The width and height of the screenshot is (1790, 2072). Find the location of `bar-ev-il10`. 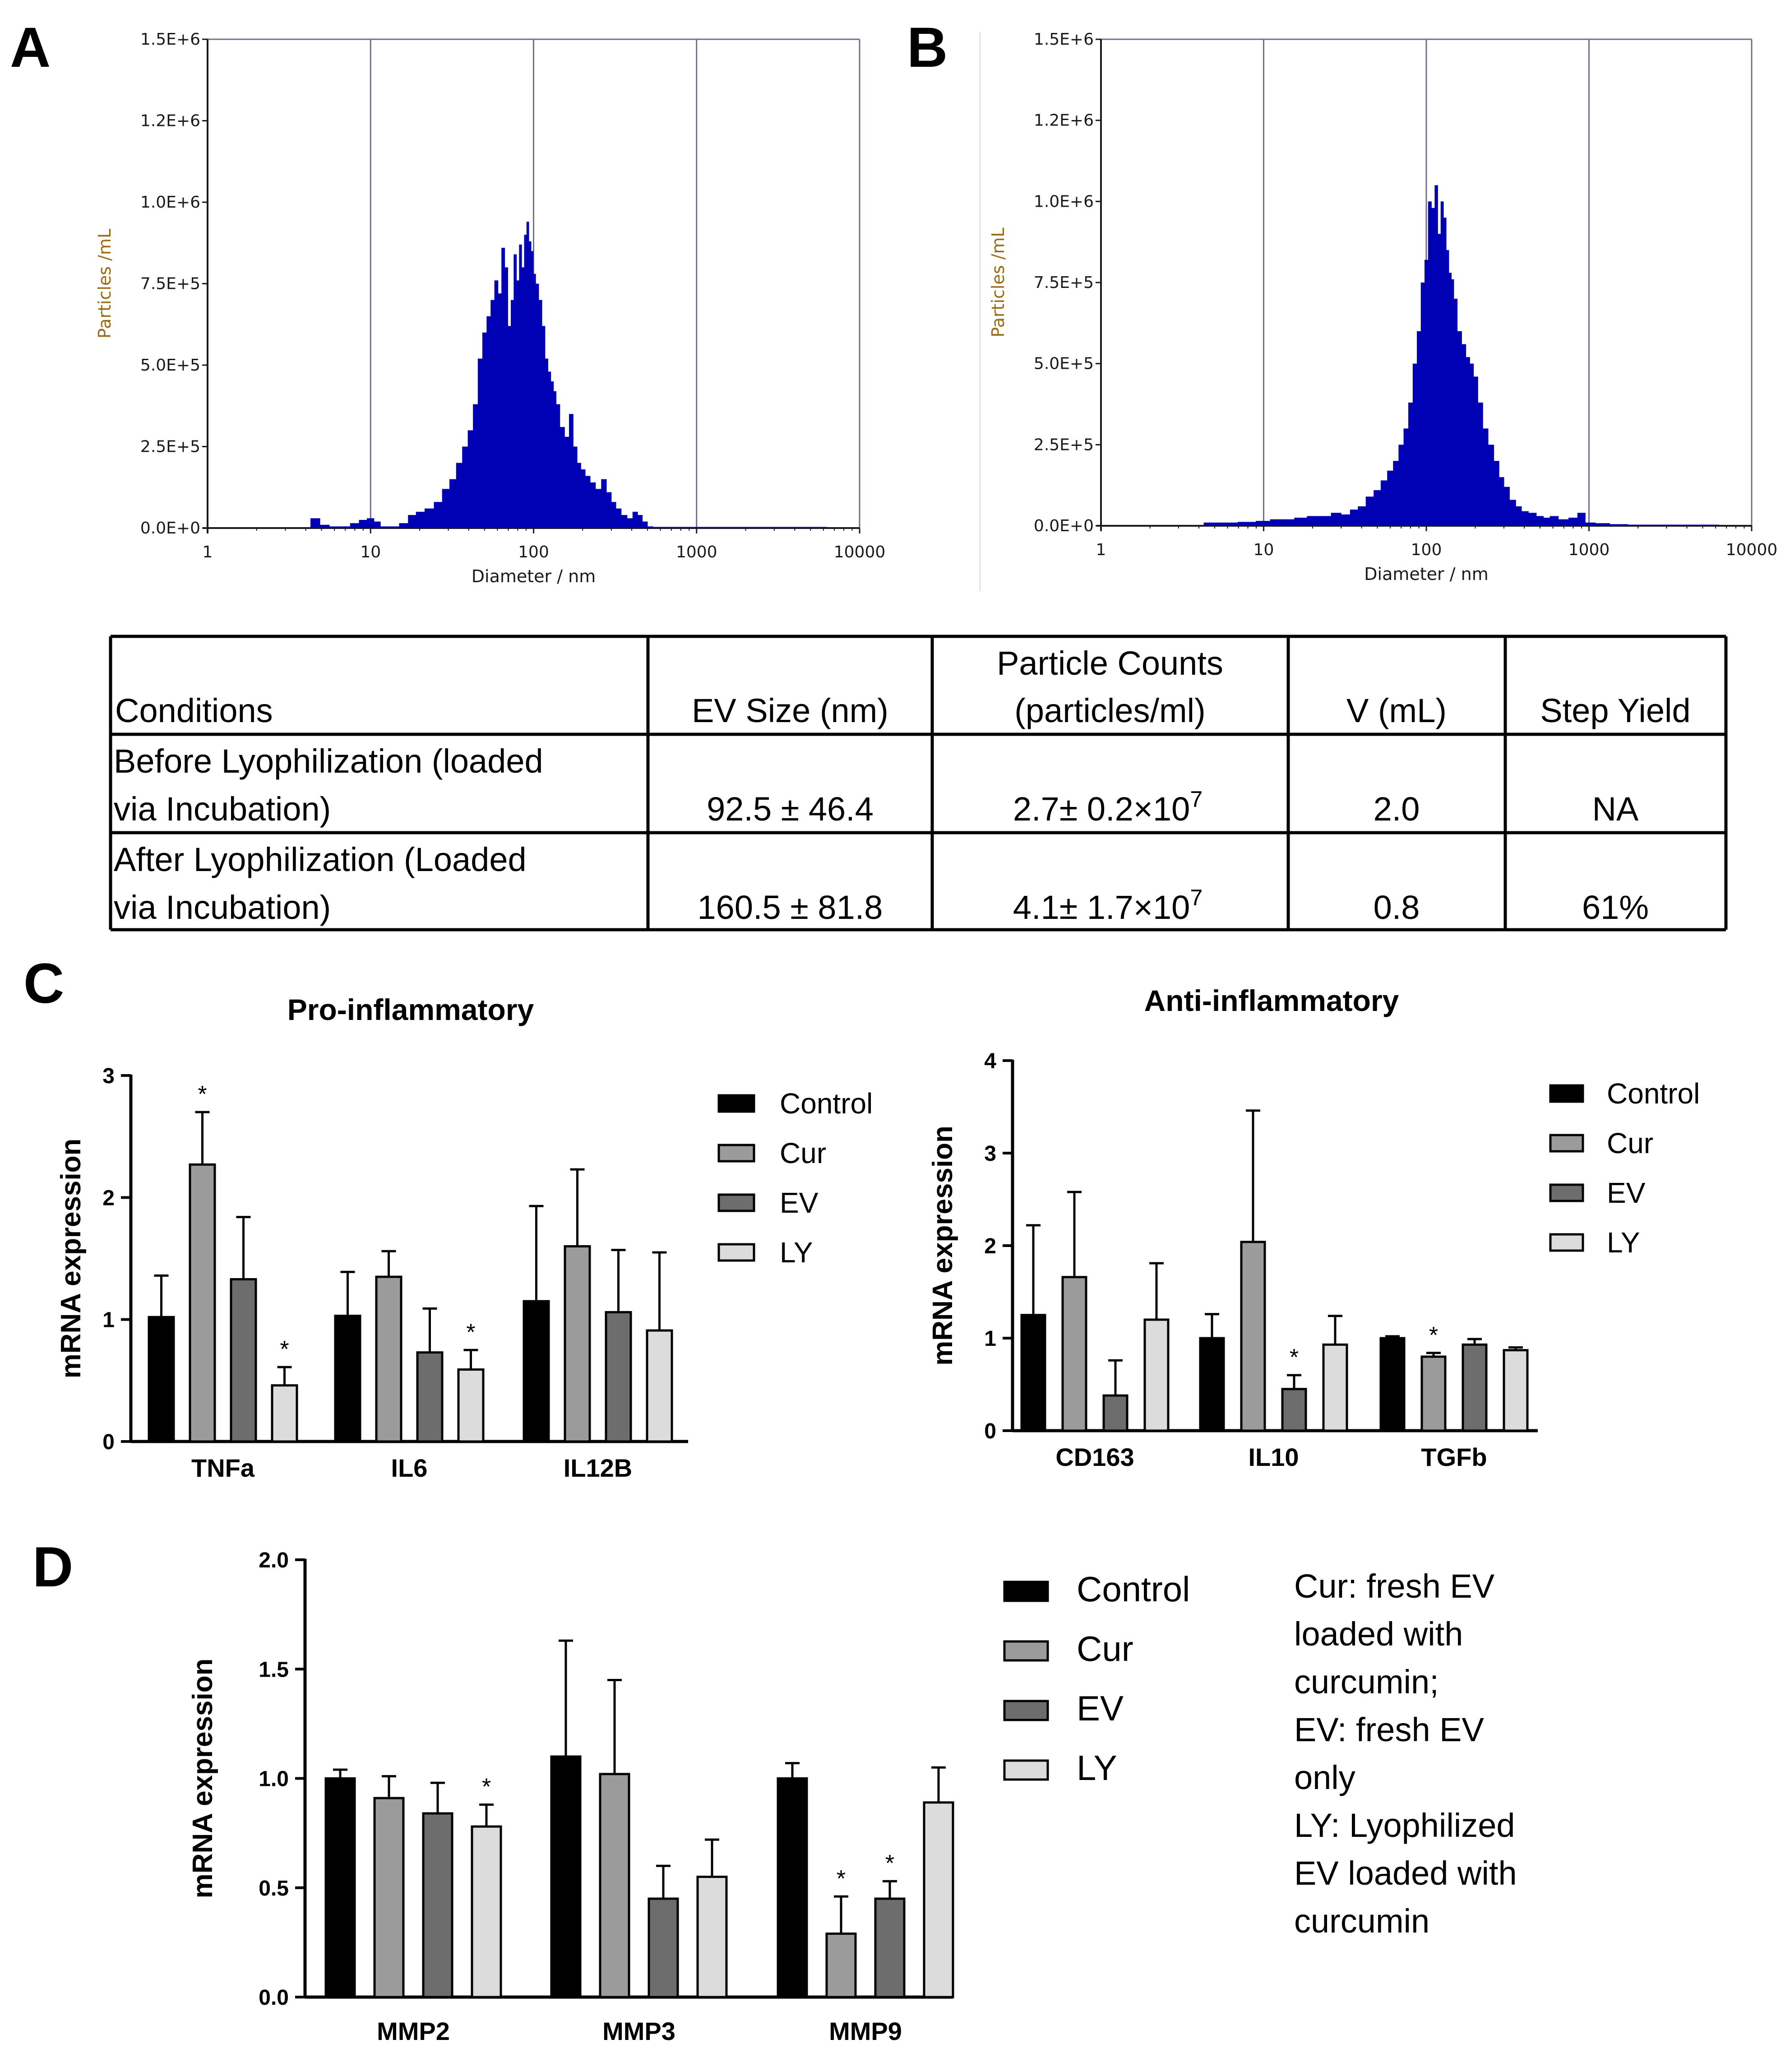

bar-ev-il10 is located at coordinates (1294, 1410).